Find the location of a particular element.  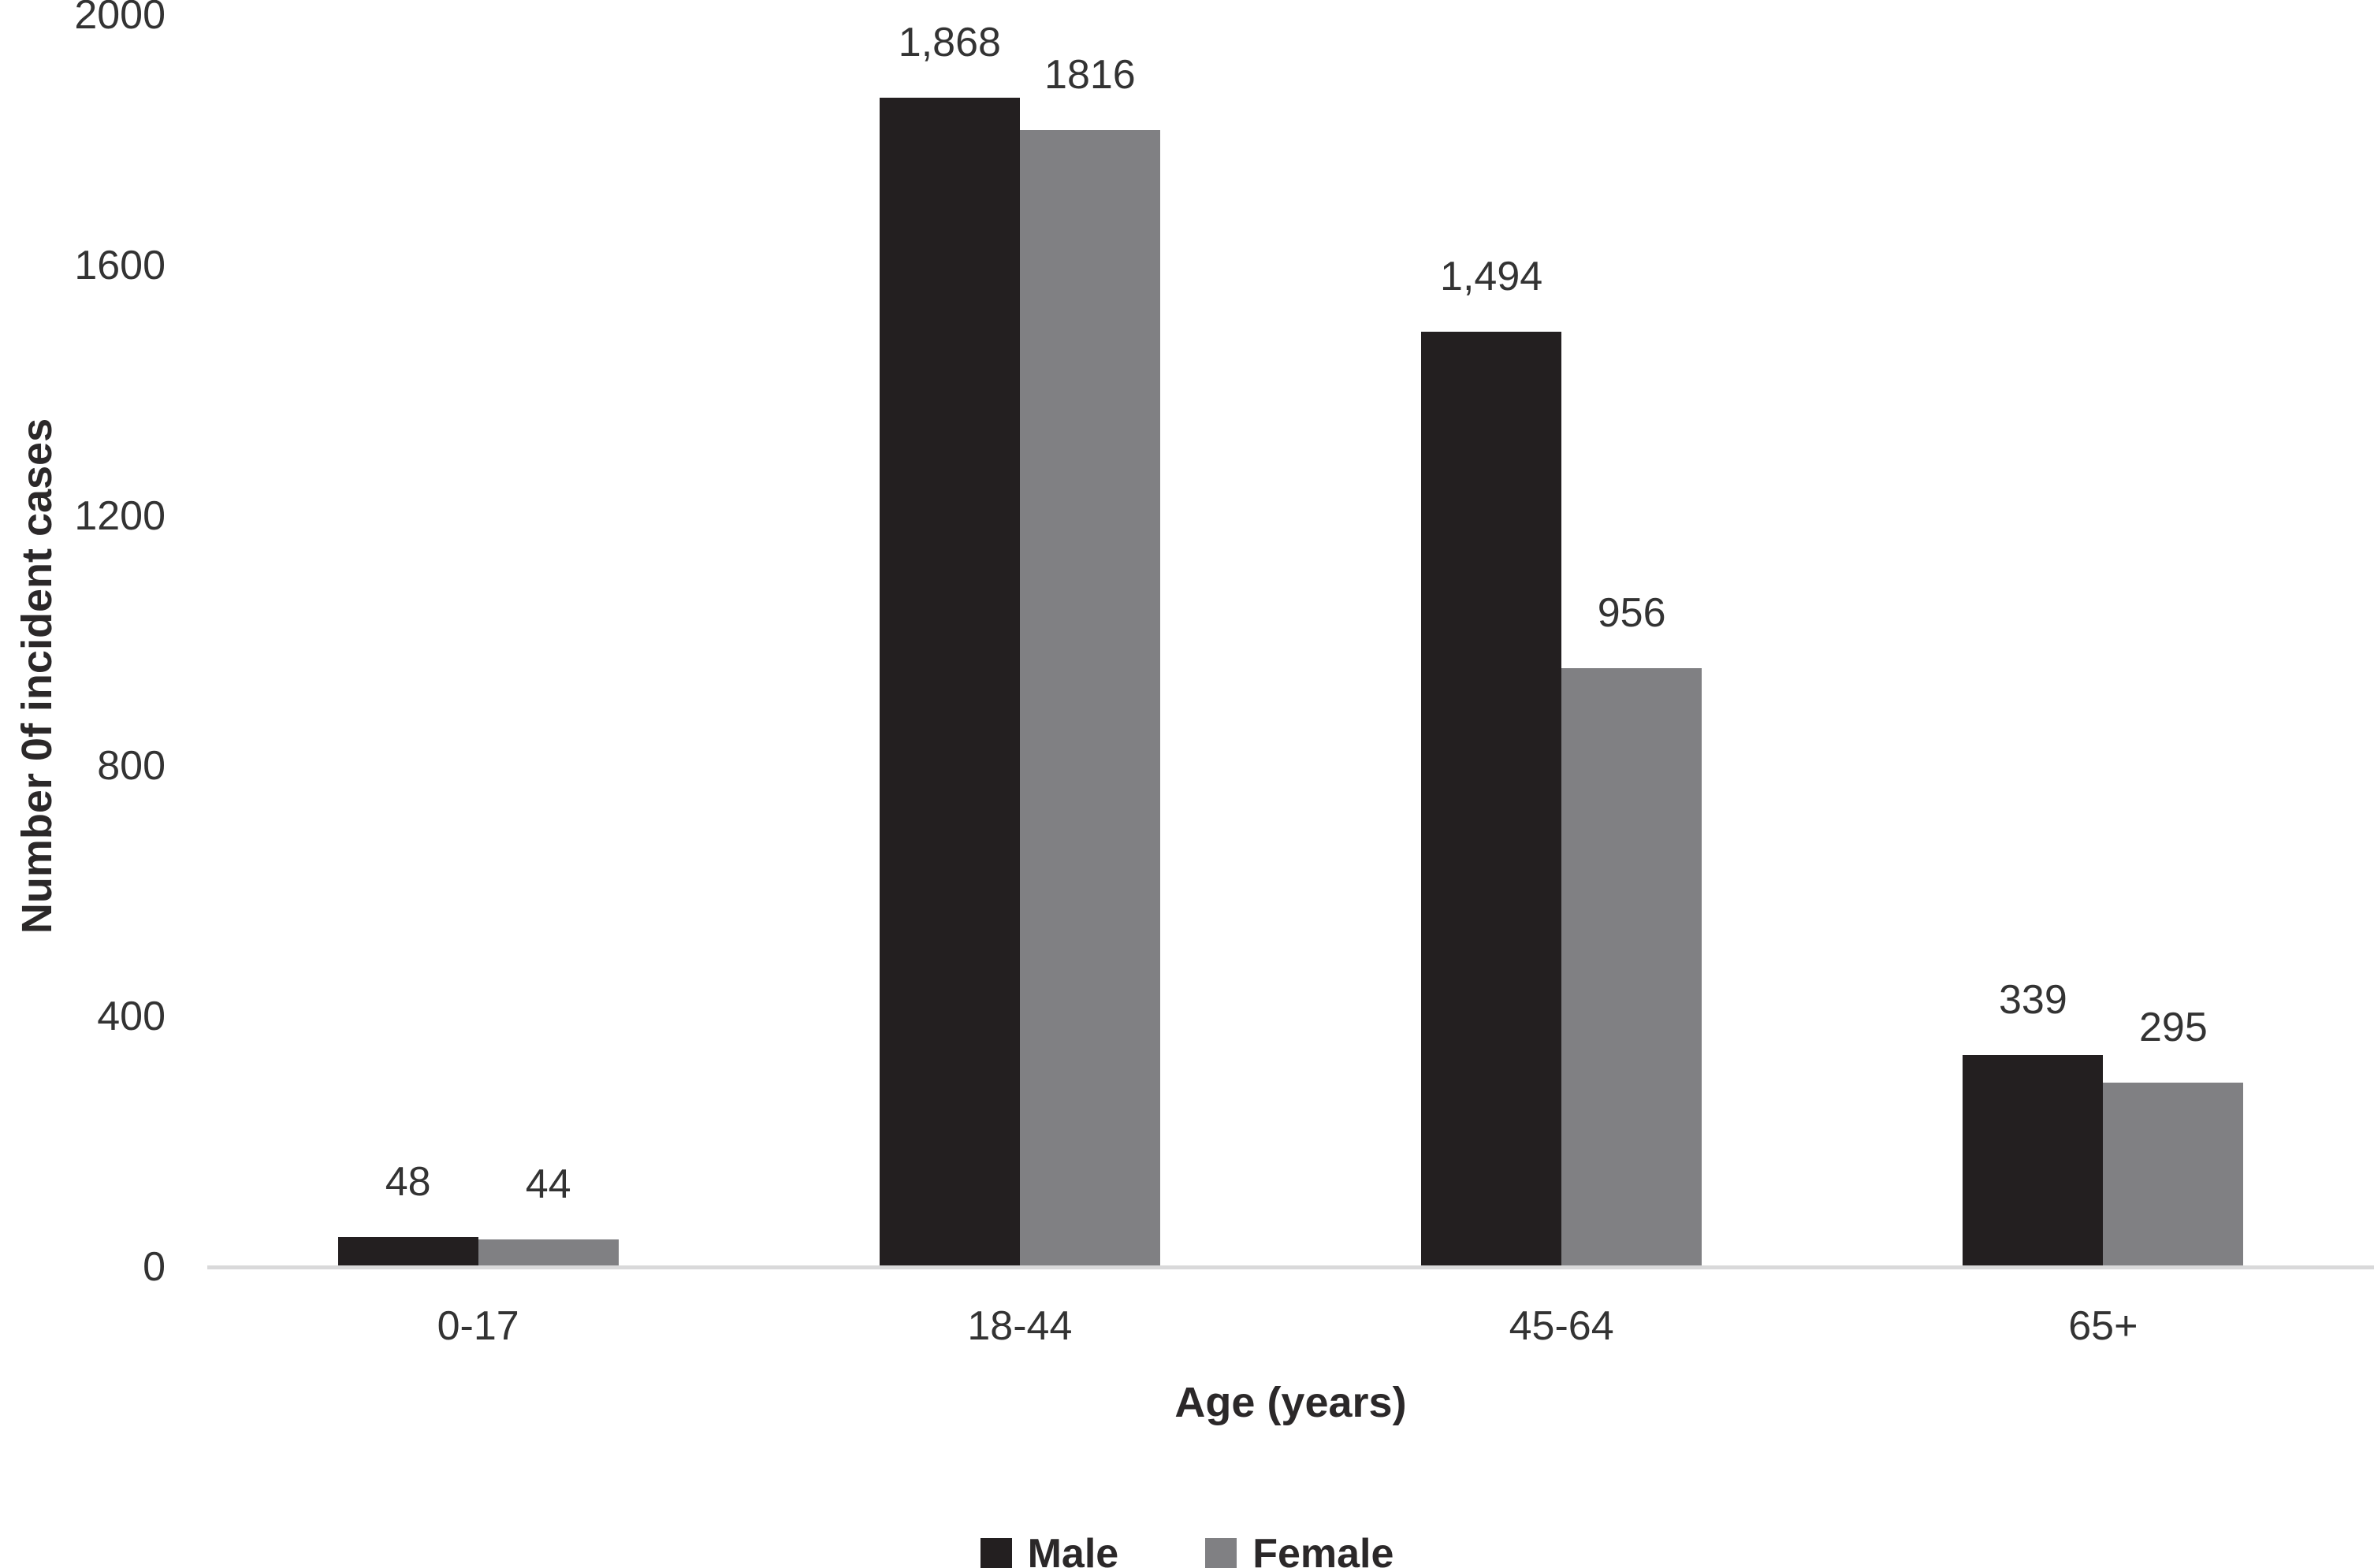

bar-value-label-male-18-44: 1,868 is located at coordinates (949, 42).